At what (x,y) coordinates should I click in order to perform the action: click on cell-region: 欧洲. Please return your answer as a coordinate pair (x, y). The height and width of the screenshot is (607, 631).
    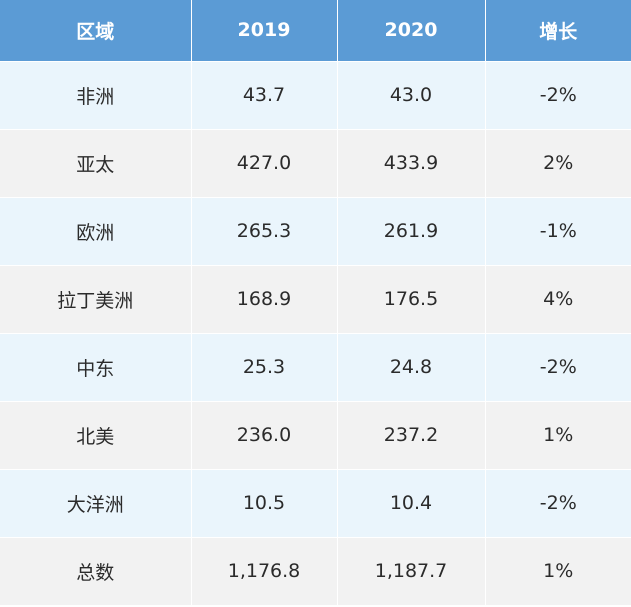
    Looking at the image, I should click on (96, 231).